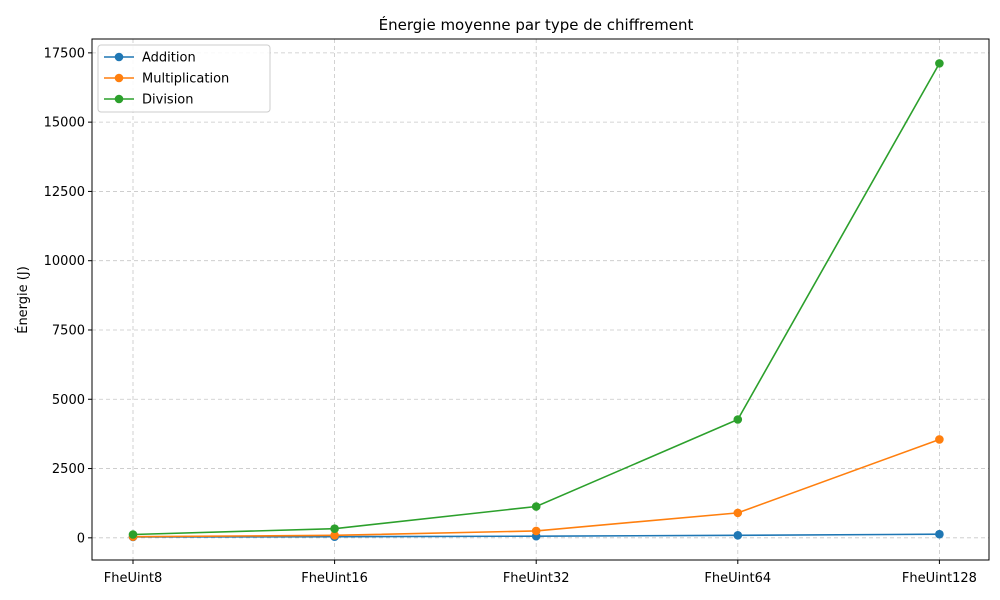  I want to click on x-tick-label: FheUint32, so click(536, 578).